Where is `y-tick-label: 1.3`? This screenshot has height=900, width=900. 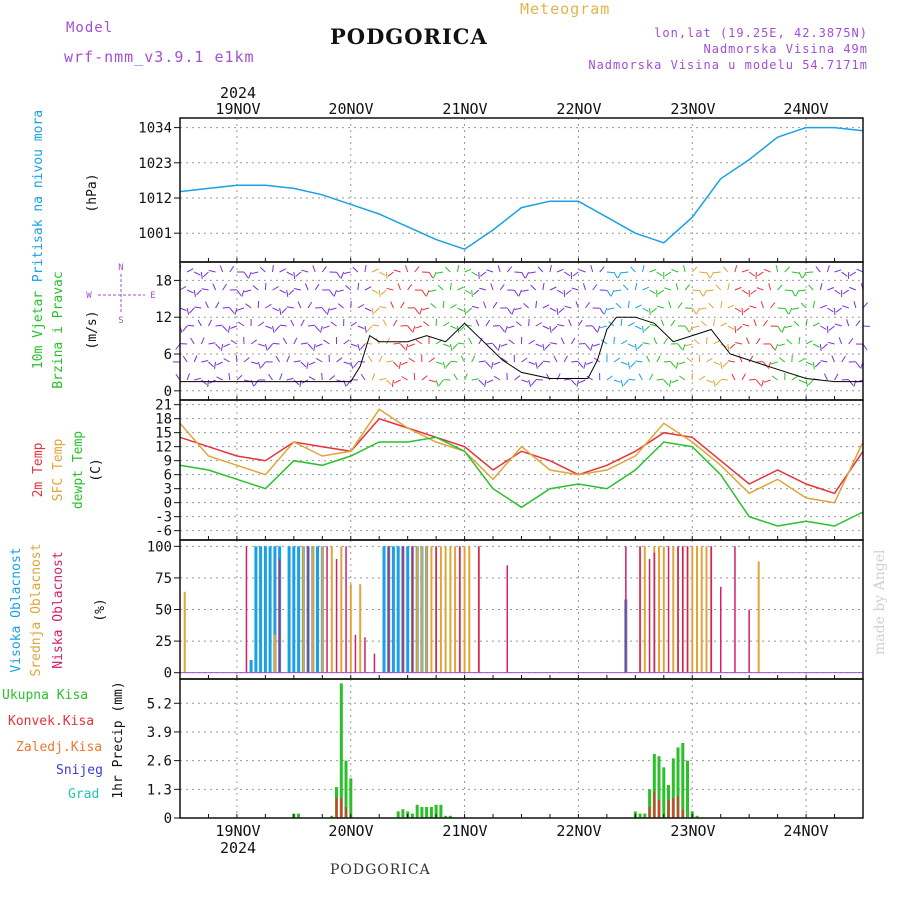 y-tick-label: 1.3 is located at coordinates (159, 790).